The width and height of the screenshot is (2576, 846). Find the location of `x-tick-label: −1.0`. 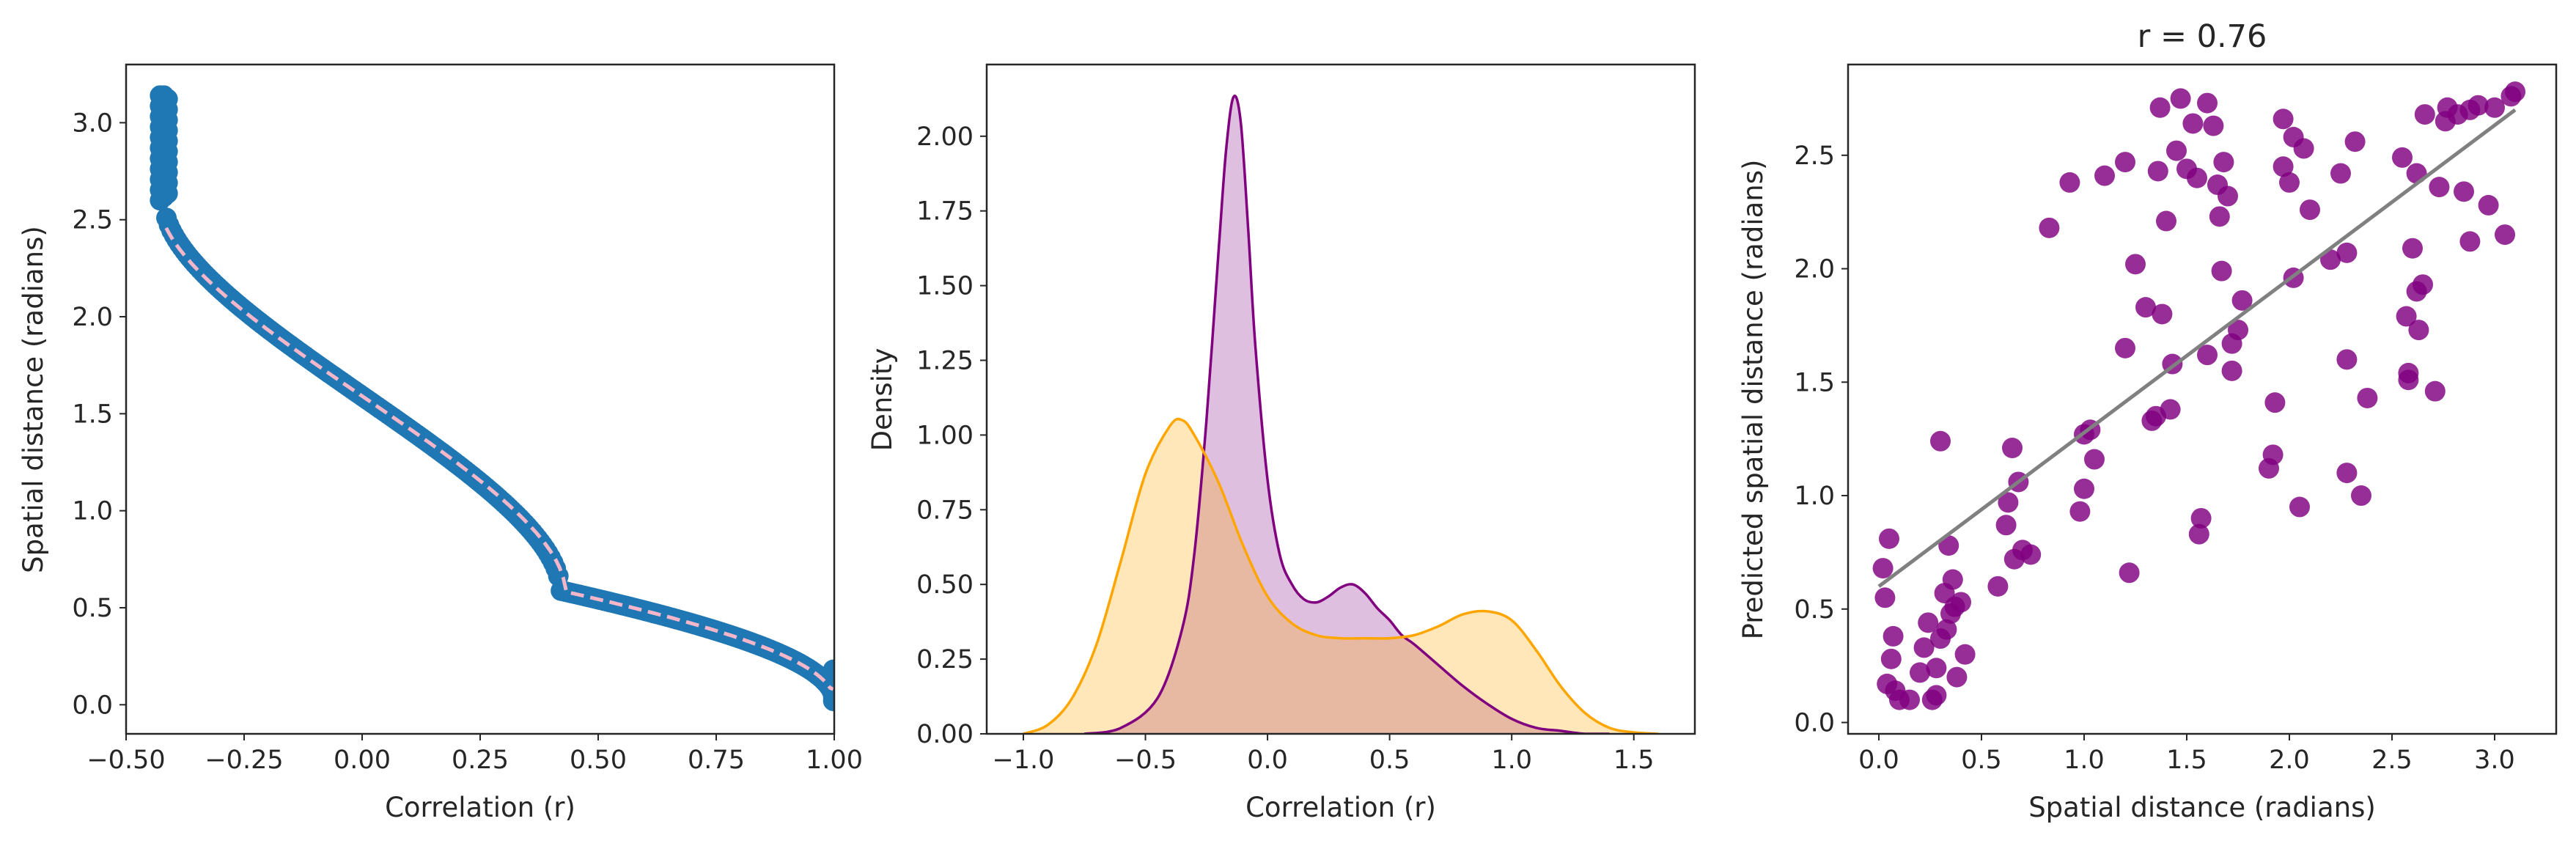

x-tick-label: −1.0 is located at coordinates (1023, 761).